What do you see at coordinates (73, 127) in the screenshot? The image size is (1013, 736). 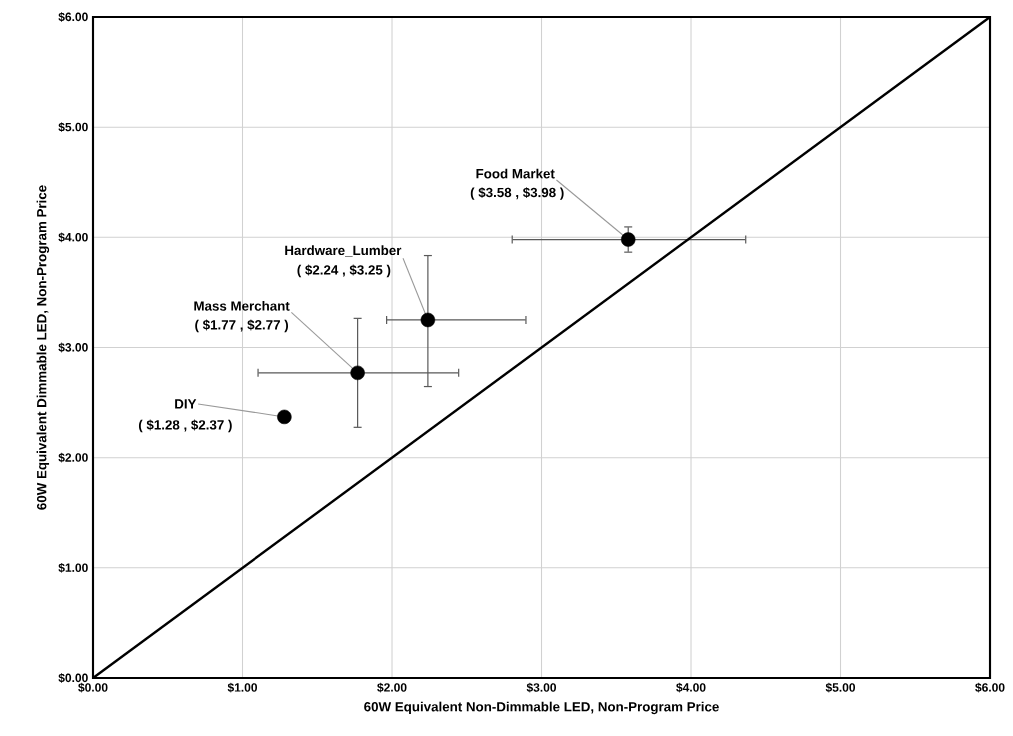 I see `y-tick-label: $5.00` at bounding box center [73, 127].